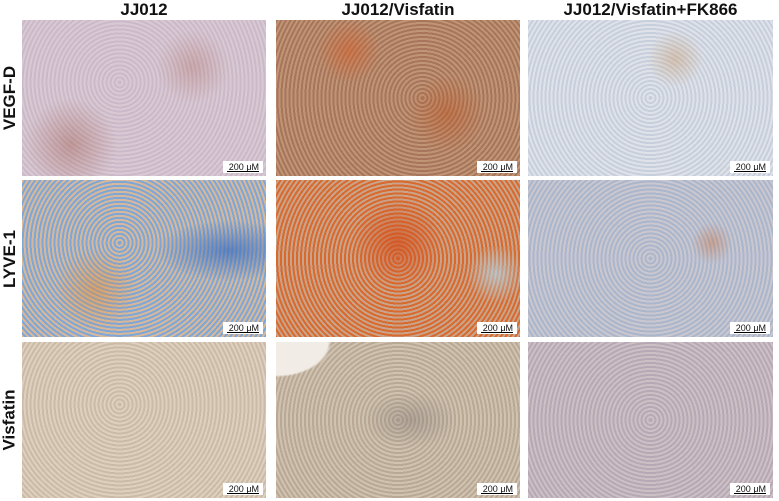 This screenshot has height=501, width=779. I want to click on micrograph-jj012-visfatin-lyve-1: 200 μM, so click(398, 258).